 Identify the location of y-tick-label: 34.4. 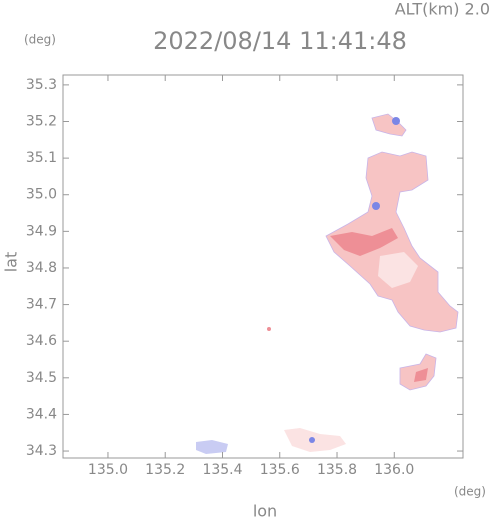
(41, 414).